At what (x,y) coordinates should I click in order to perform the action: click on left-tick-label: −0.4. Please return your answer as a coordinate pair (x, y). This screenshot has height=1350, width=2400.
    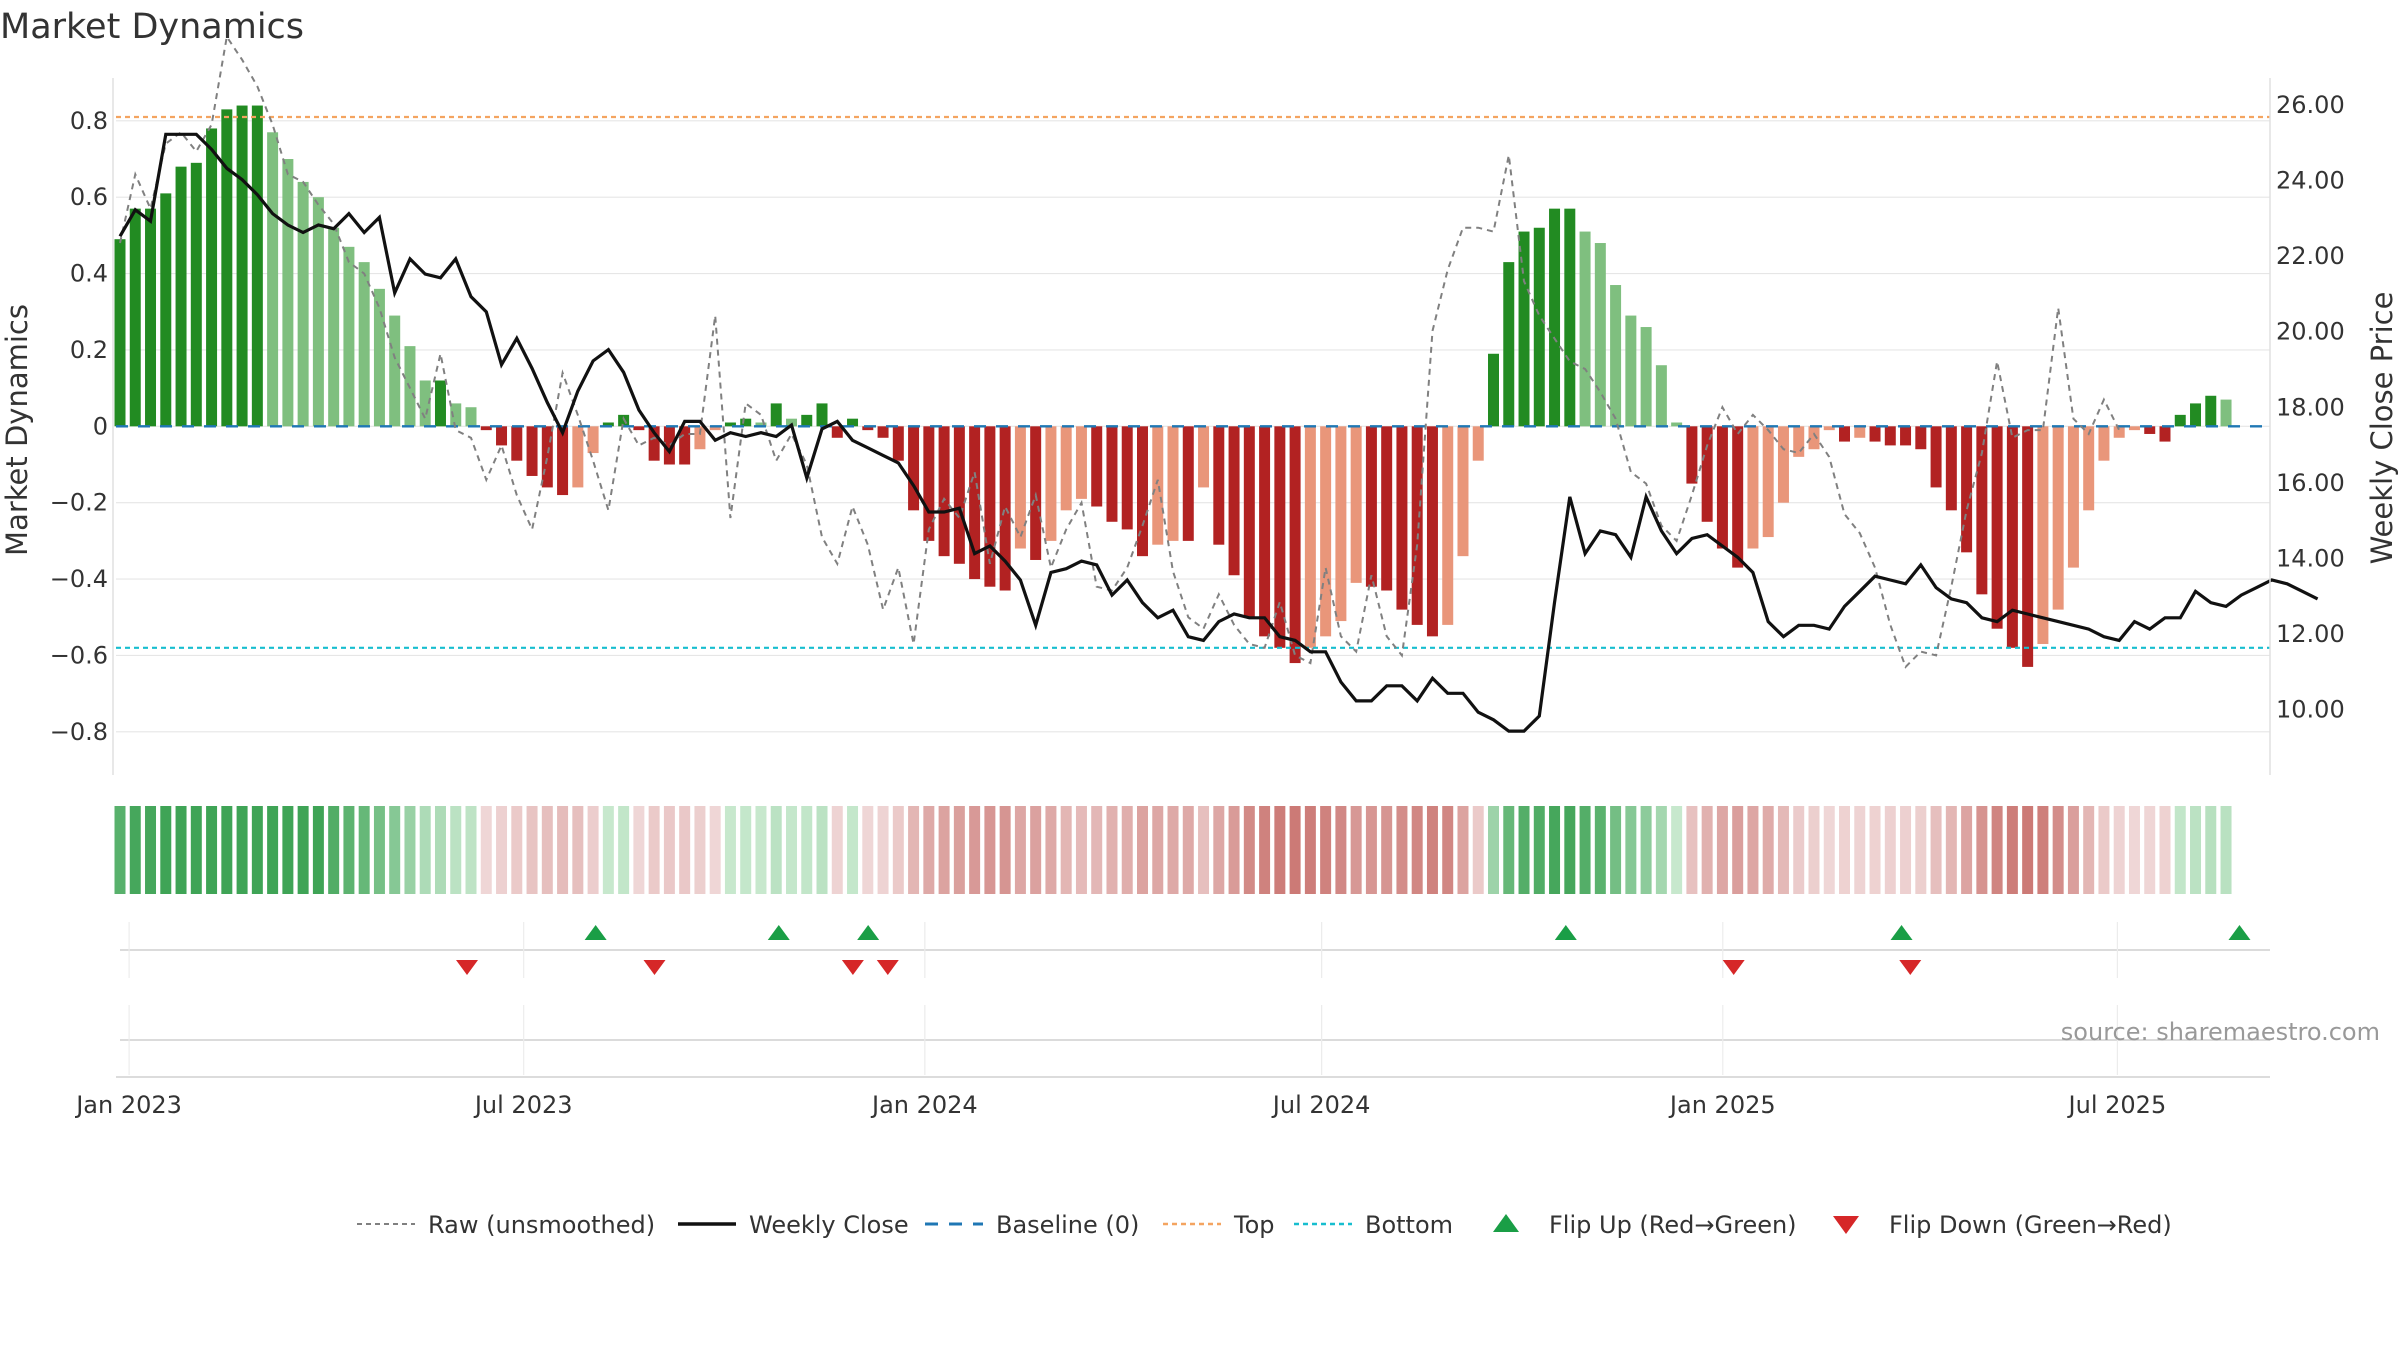
    Looking at the image, I should click on (79, 579).